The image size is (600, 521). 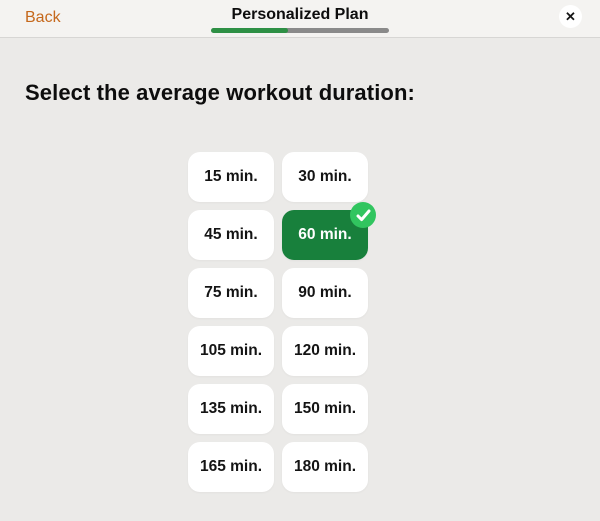 I want to click on progress-bar, so click(x=300, y=30).